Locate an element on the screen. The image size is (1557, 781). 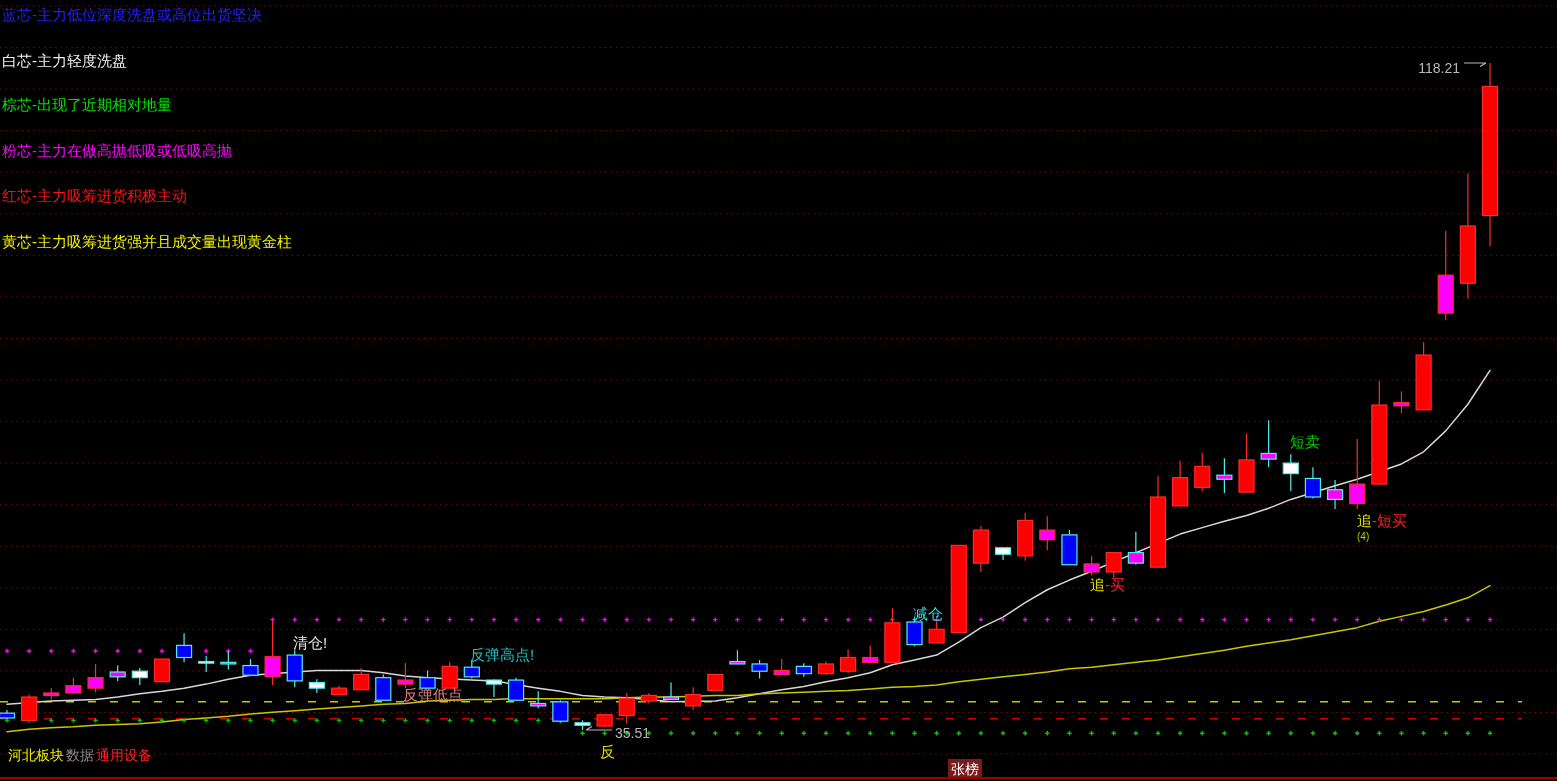
annotation: 反弹低点 is located at coordinates (433, 694).